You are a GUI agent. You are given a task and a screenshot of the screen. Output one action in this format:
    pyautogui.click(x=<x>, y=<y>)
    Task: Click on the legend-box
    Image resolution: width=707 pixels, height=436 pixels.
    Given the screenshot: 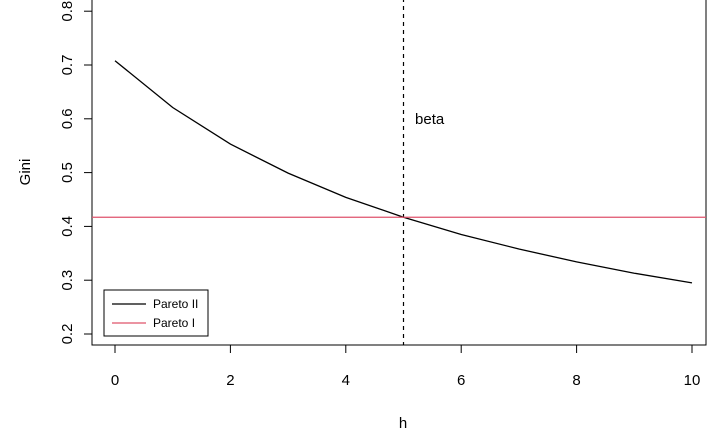 What is the action you would take?
    pyautogui.click(x=156, y=313)
    